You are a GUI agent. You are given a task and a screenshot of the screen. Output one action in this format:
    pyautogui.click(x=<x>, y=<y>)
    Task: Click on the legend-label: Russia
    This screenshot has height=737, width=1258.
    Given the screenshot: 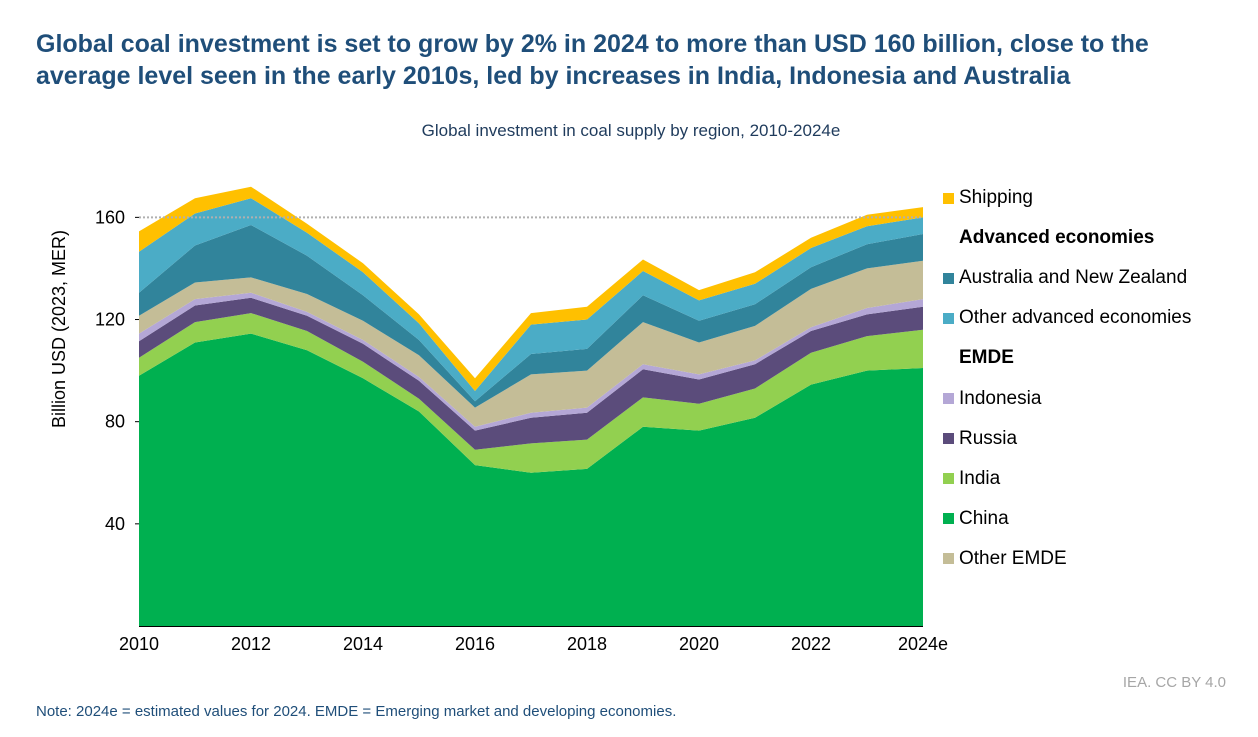 What is the action you would take?
    pyautogui.click(x=988, y=438)
    